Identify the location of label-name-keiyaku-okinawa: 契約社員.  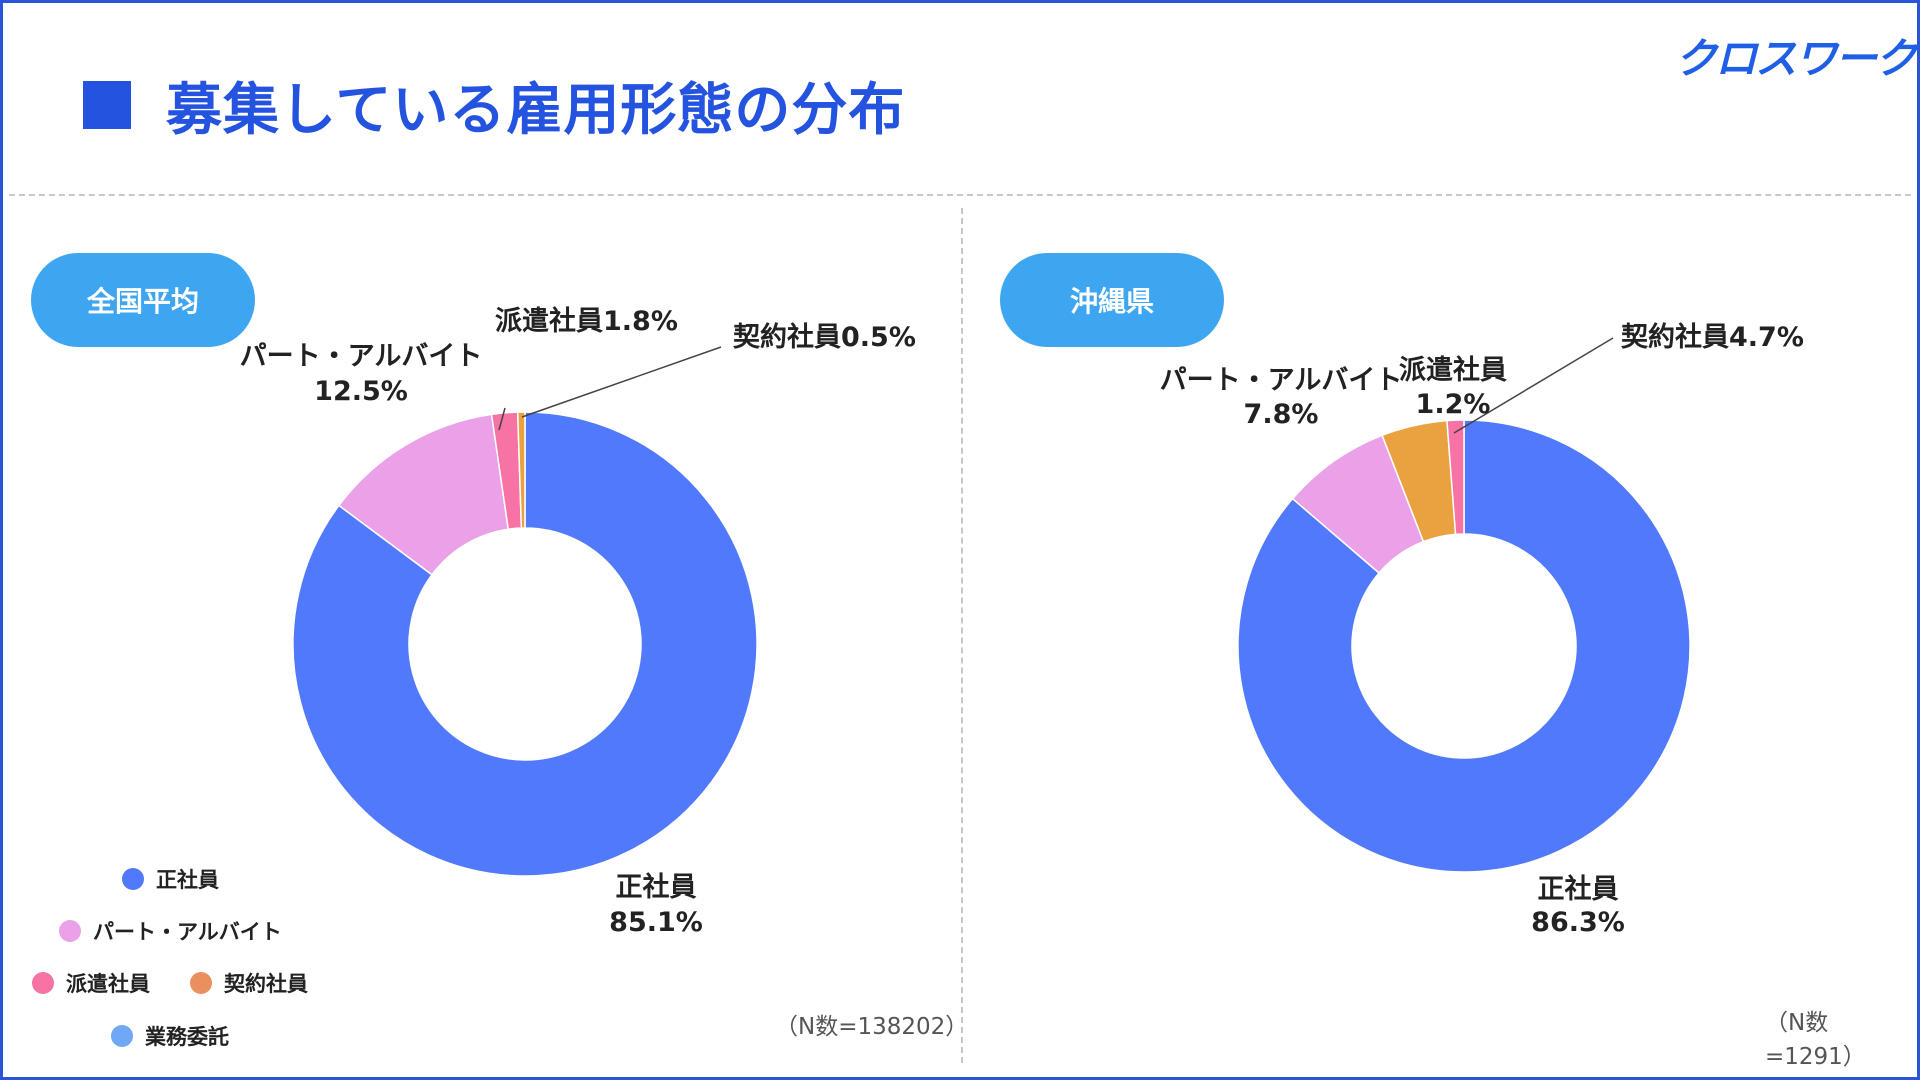
(1675, 337).